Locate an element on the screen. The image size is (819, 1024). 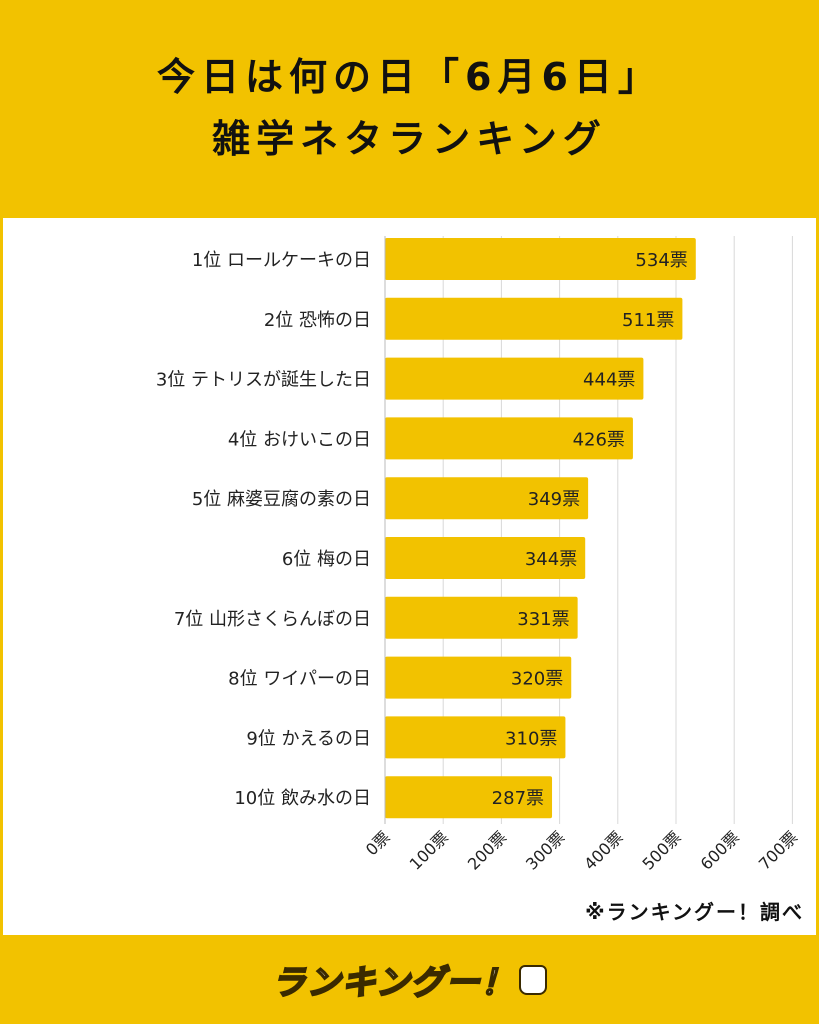
category-label-5: 5位 麻婆豆腐の素の日 is located at coordinates (281, 499).